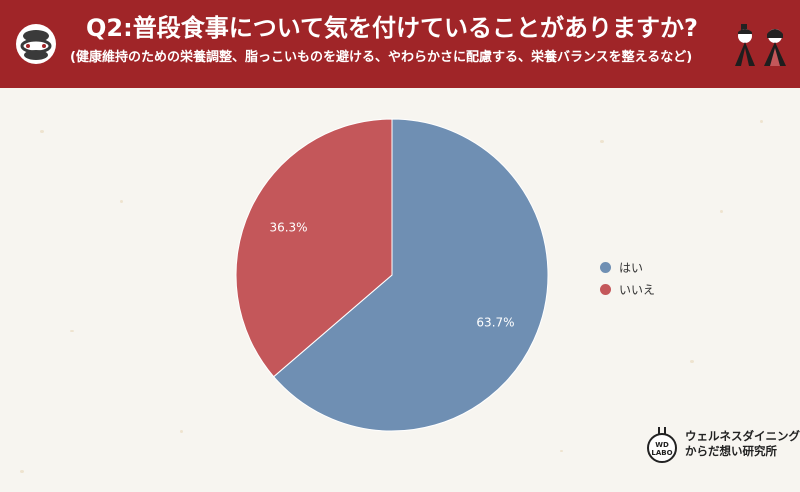 Image resolution: width=800 pixels, height=492 pixels. I want to click on brand-line2: からだ想い研究所, so click(731, 451).